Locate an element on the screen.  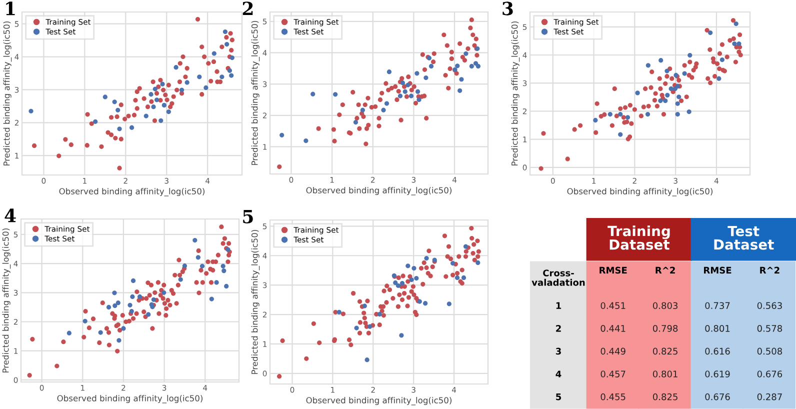
y-tick-label: 3 is located at coordinates (558, 351).